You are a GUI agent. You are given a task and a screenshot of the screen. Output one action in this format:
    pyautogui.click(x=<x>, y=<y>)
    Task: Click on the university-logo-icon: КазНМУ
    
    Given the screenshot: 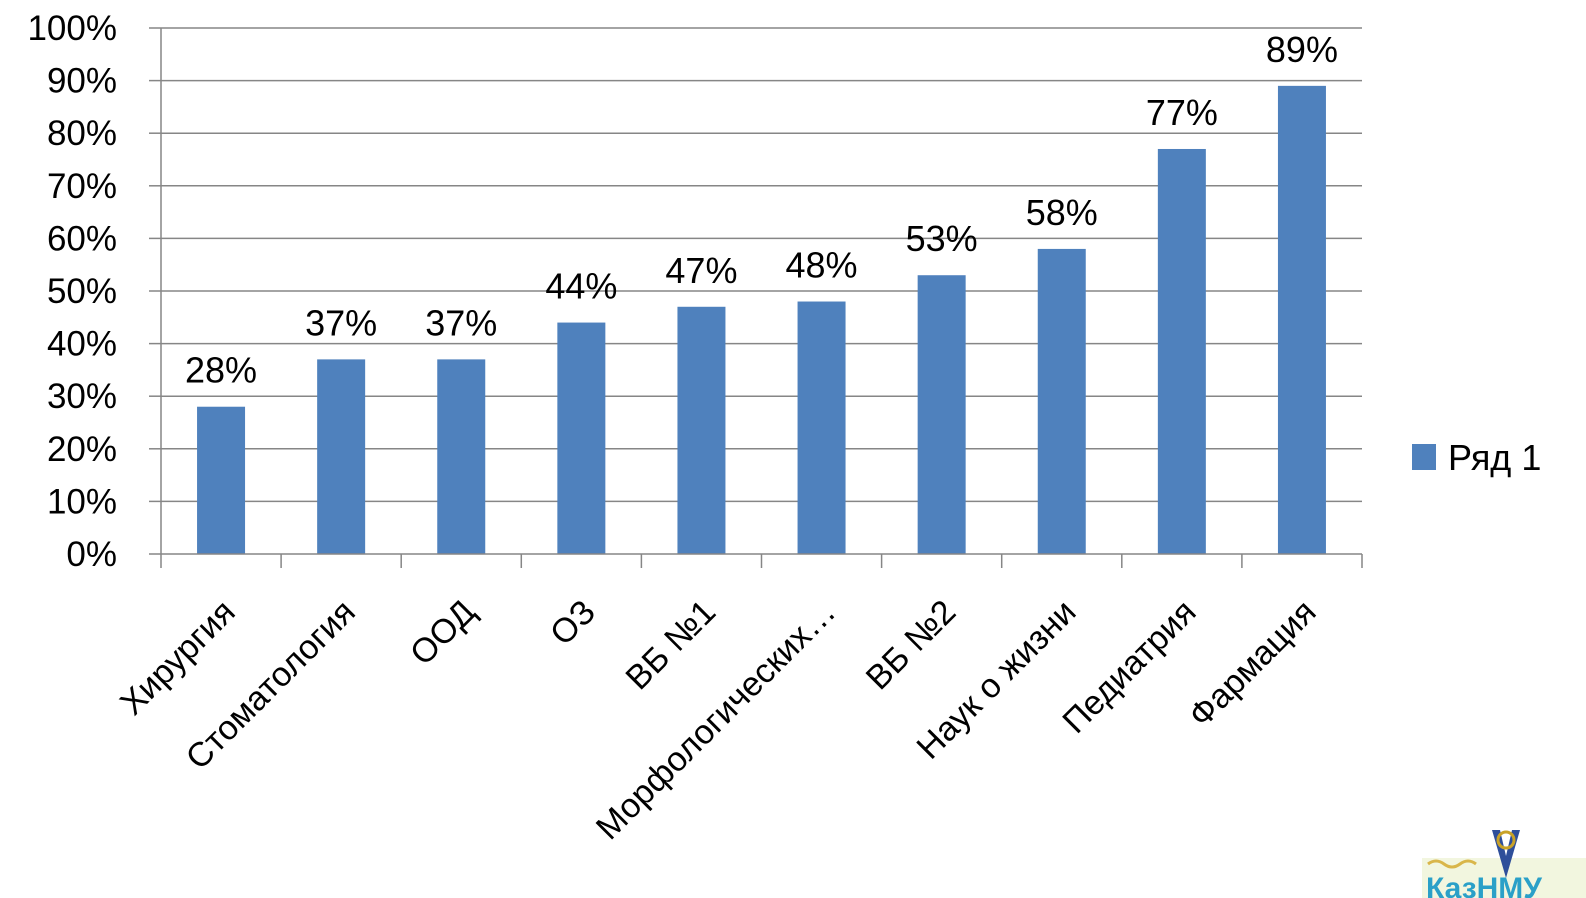 What is the action you would take?
    pyautogui.click(x=1504, y=864)
    